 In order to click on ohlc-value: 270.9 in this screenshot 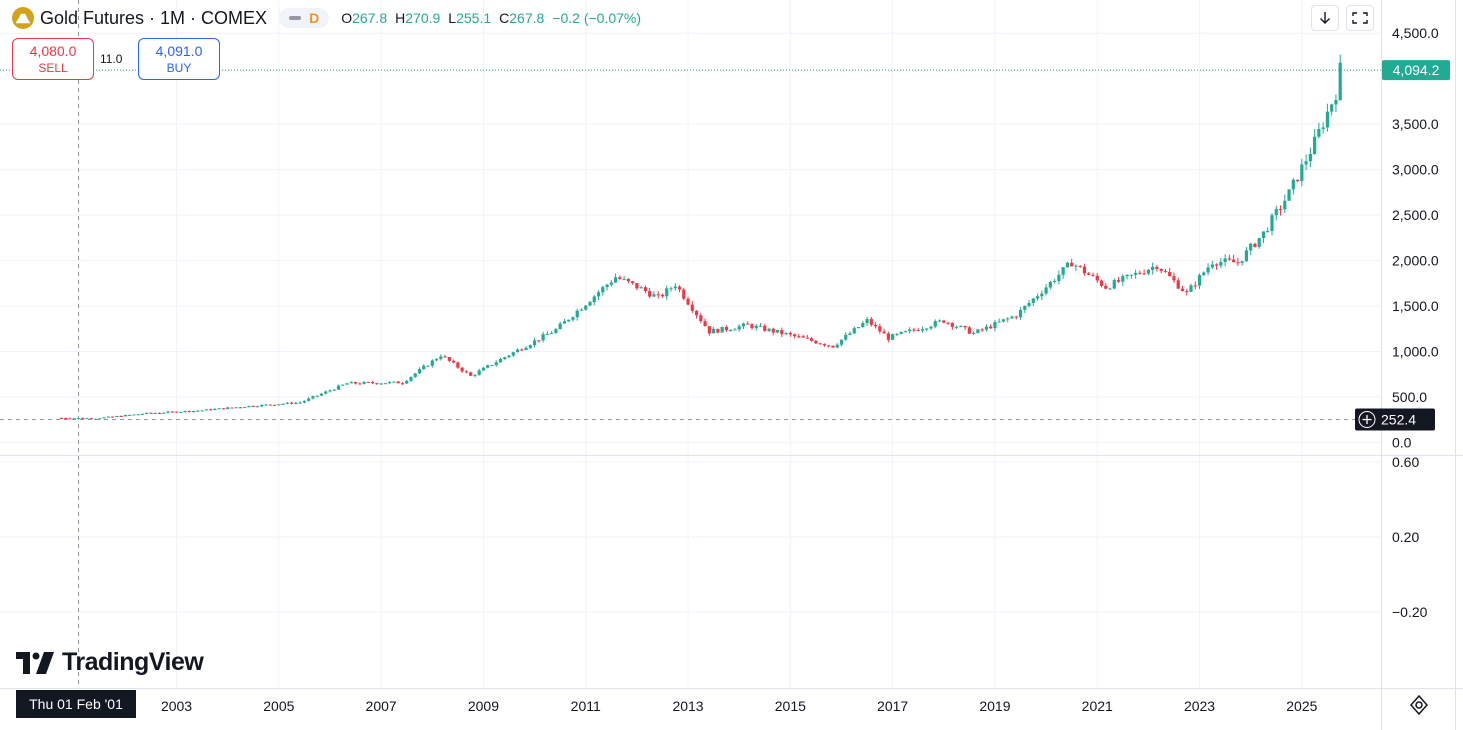, I will do `click(423, 18)`.